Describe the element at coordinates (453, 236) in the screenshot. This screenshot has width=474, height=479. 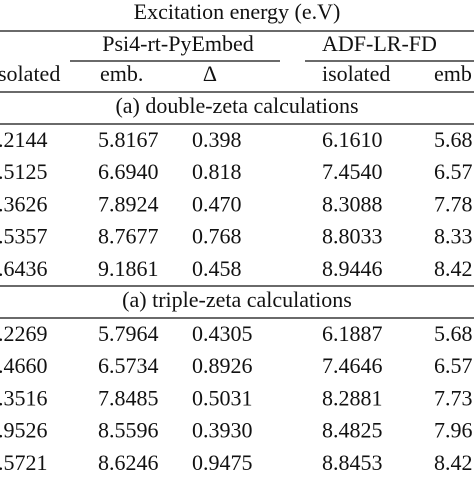
I see `cell: 8.33` at that location.